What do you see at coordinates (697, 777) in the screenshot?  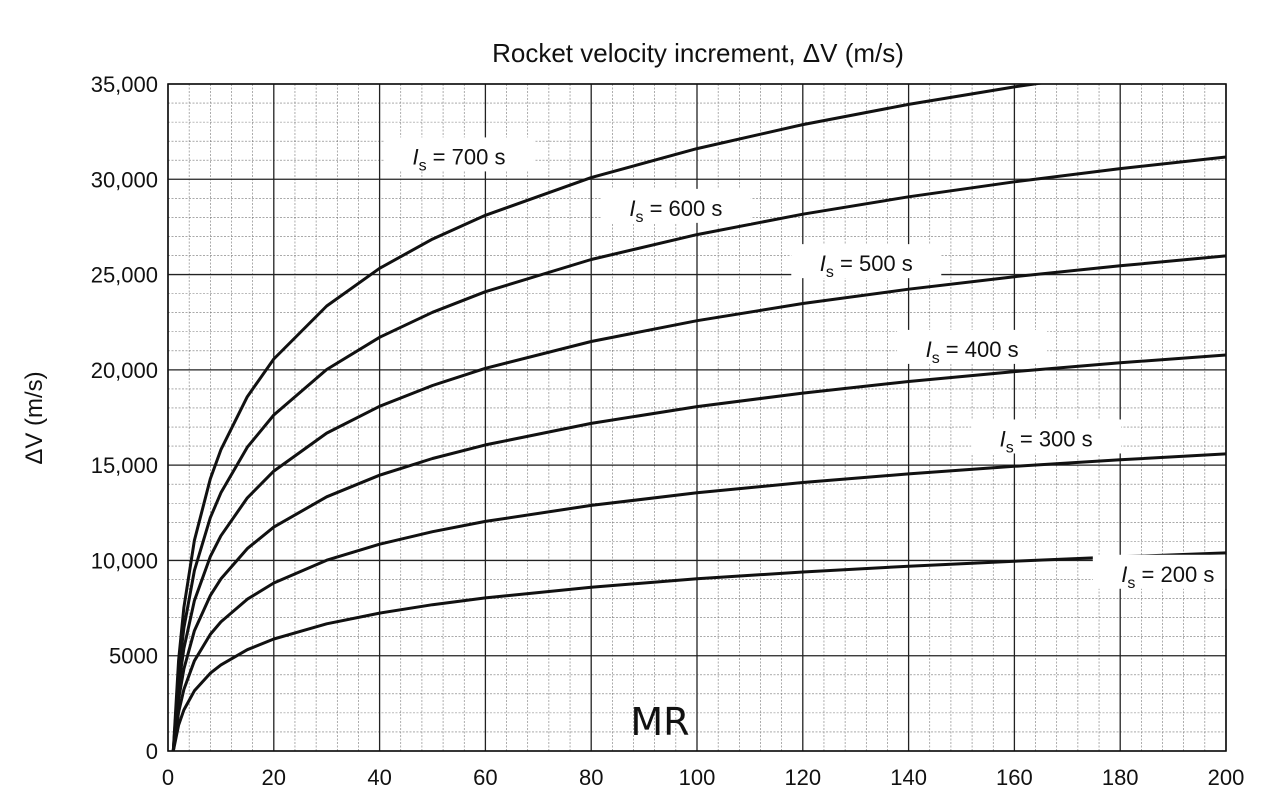 I see `x-tick-label: 100` at bounding box center [697, 777].